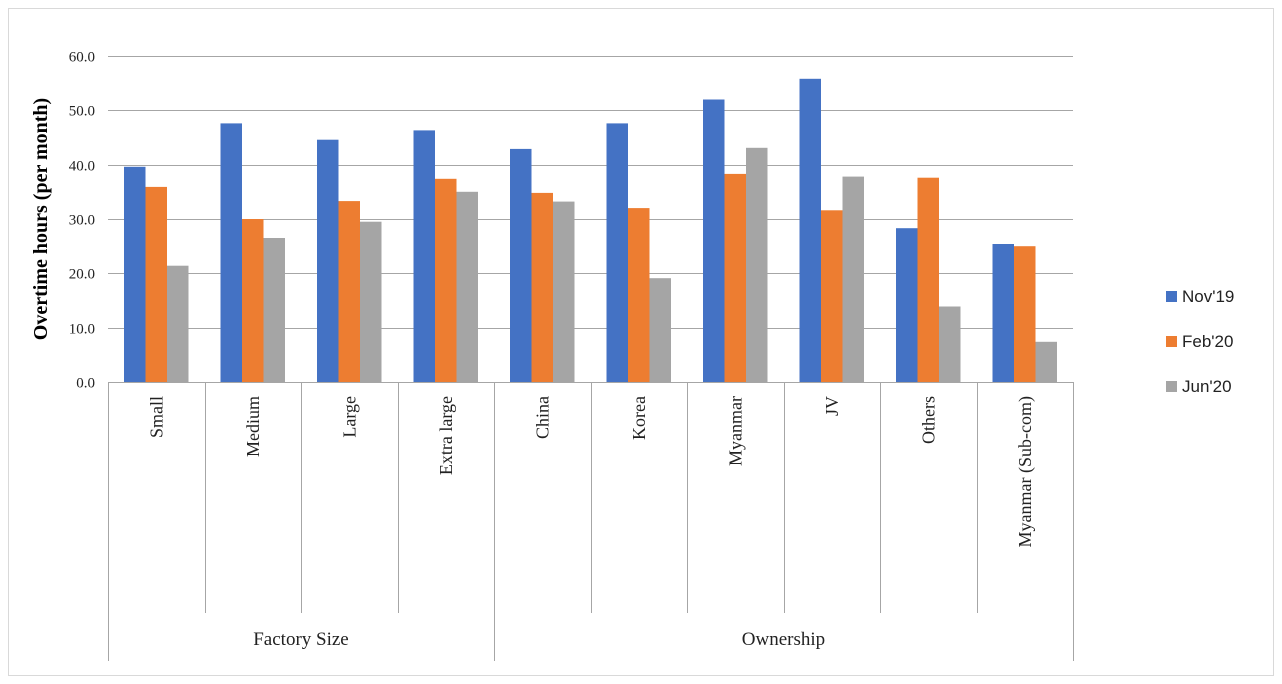 The width and height of the screenshot is (1282, 684). What do you see at coordinates (82, 58) in the screenshot?
I see `y-tick-label: 60.0` at bounding box center [82, 58].